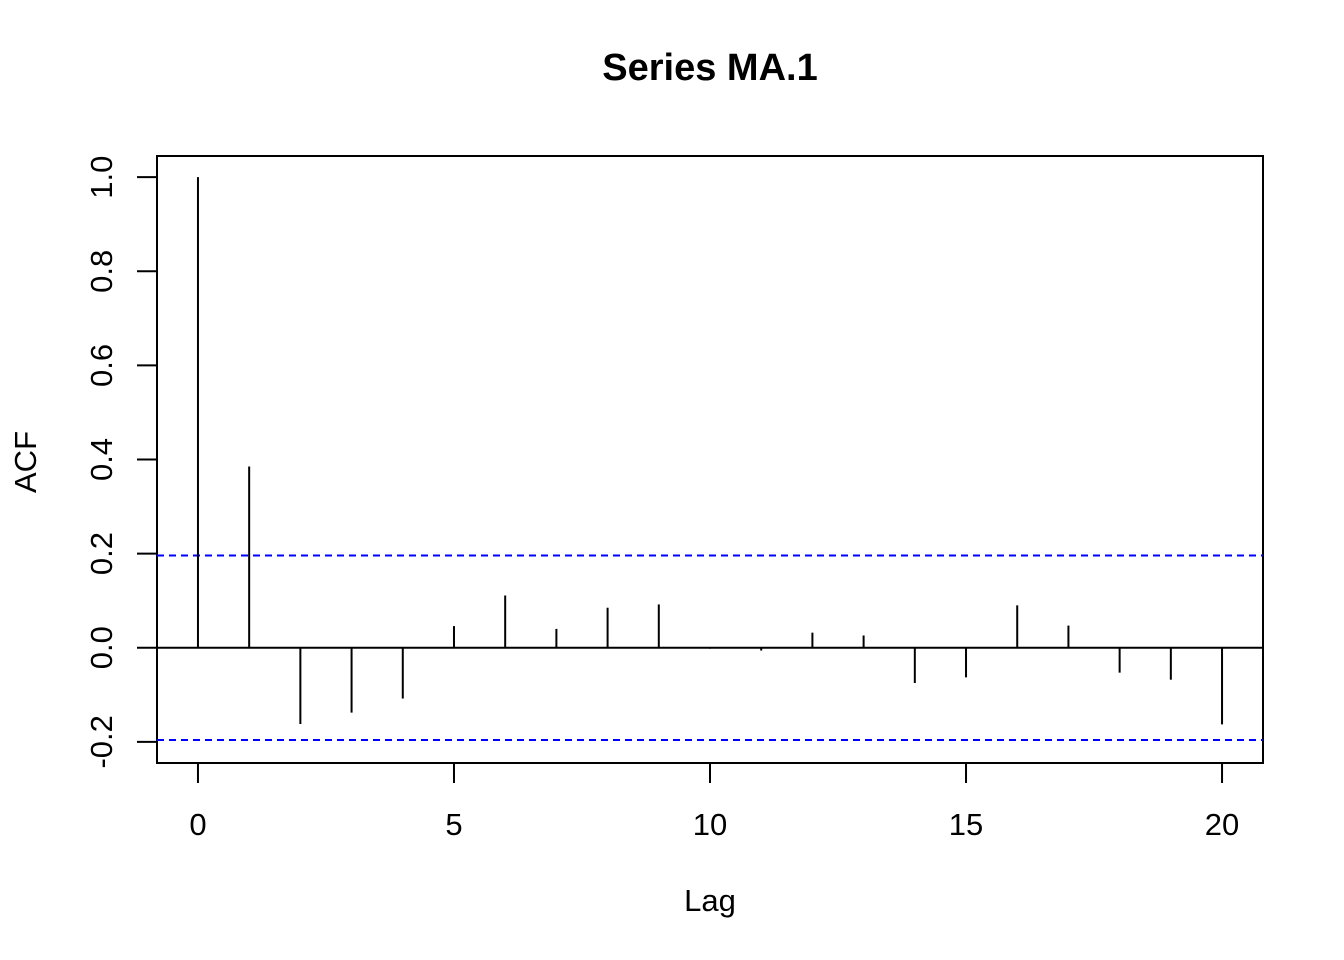  What do you see at coordinates (101, 741) in the screenshot?
I see `y-tick-label-neg0_2: -0.2` at bounding box center [101, 741].